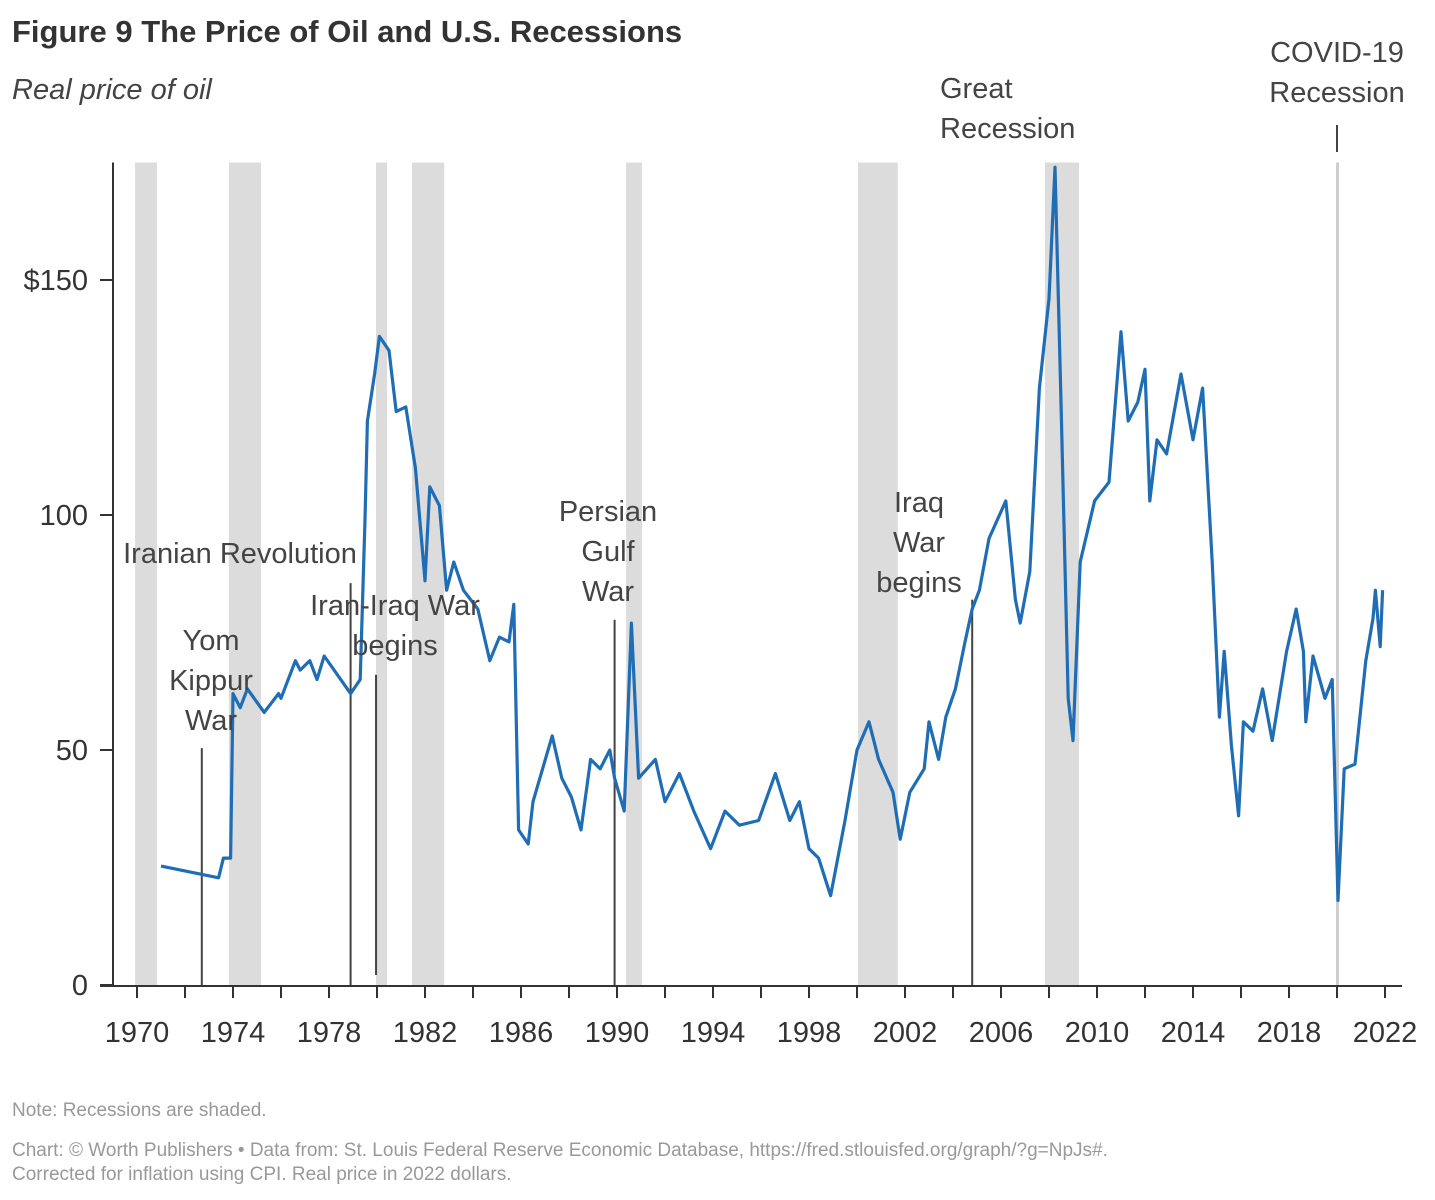 The width and height of the screenshot is (1435, 1200). Describe the element at coordinates (233, 1033) in the screenshot. I see `x-tick-label: 1974` at that location.